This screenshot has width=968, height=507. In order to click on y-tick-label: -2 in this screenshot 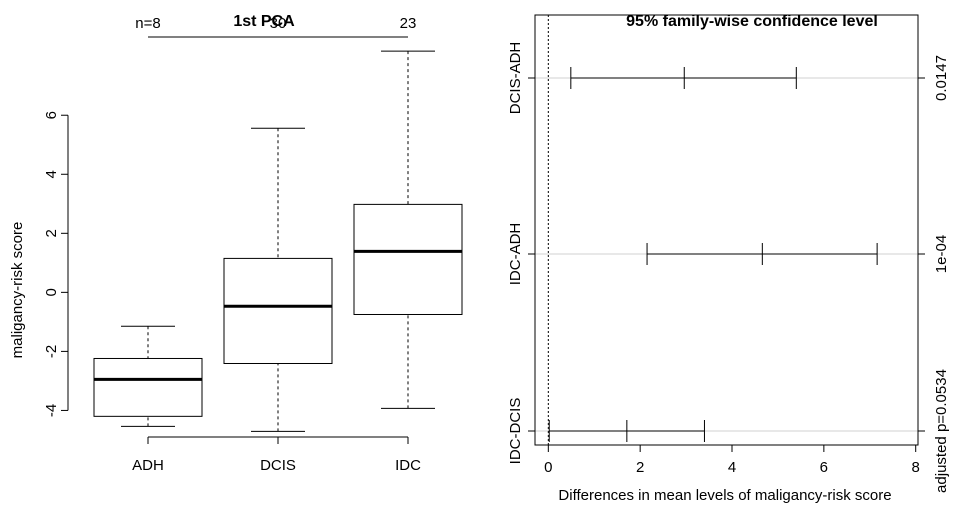, I will do `click(51, 351)`.